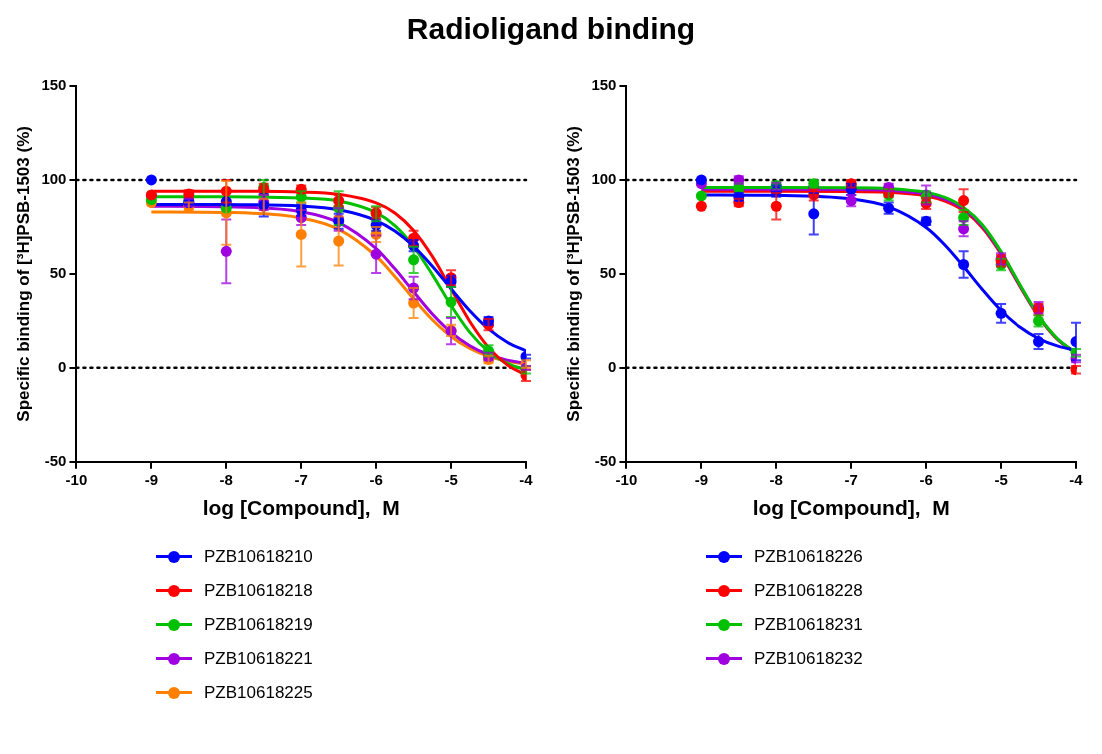 The height and width of the screenshot is (754, 1102). What do you see at coordinates (258, 591) in the screenshot?
I see `legend-label: PZB10618218` at bounding box center [258, 591].